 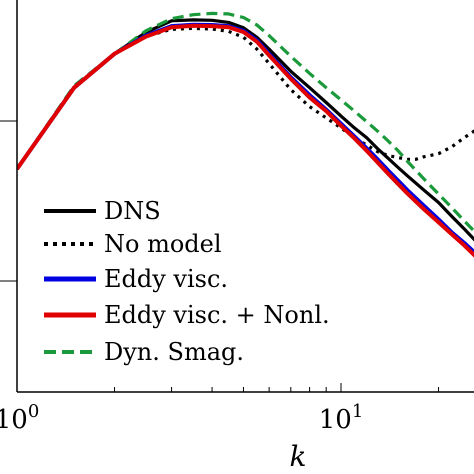 I want to click on x-tick-label: 101, so click(x=341, y=418).